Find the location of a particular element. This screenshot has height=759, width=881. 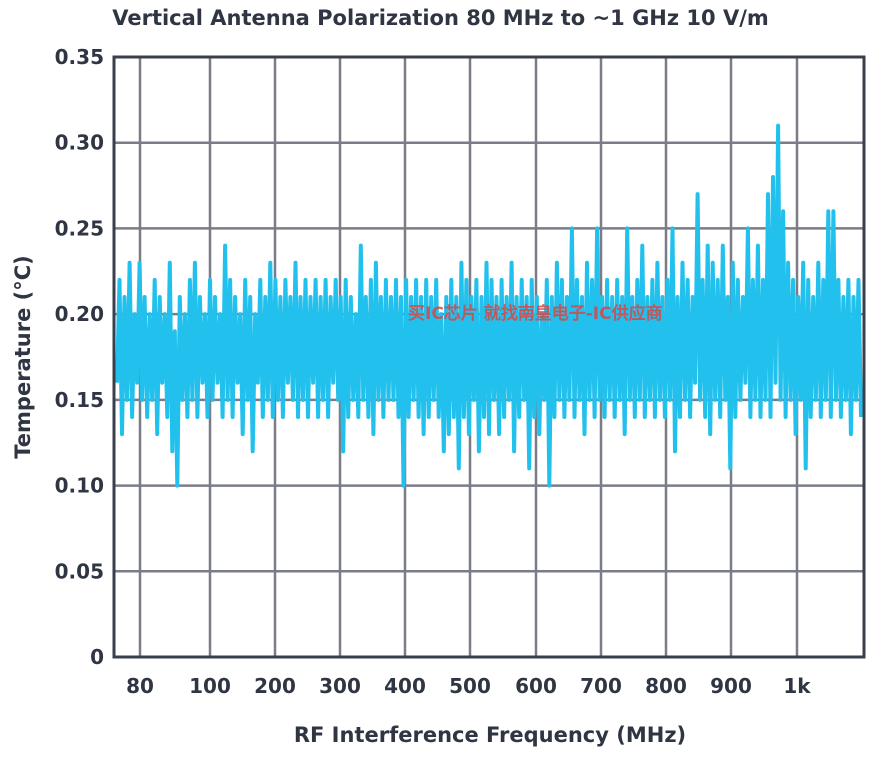

x-tick-label: 1k is located at coordinates (797, 686).